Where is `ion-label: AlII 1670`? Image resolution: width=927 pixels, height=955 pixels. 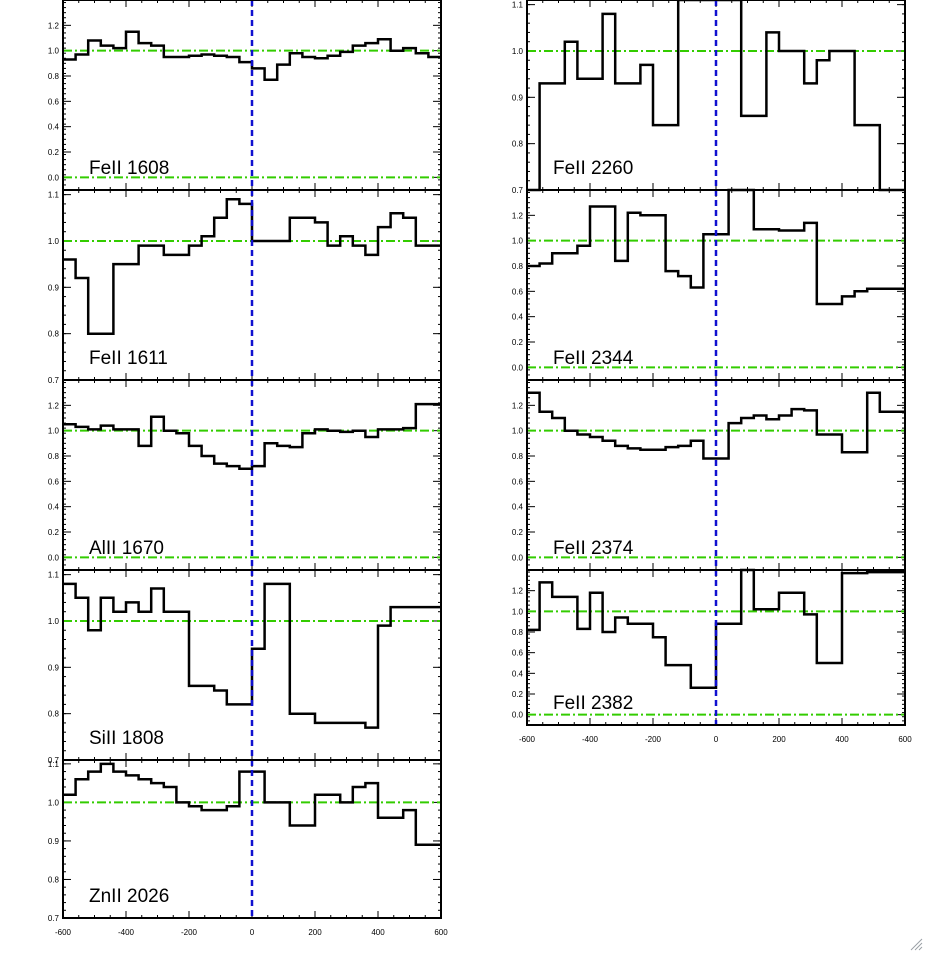
ion-label: AlII 1670 is located at coordinates (126, 548).